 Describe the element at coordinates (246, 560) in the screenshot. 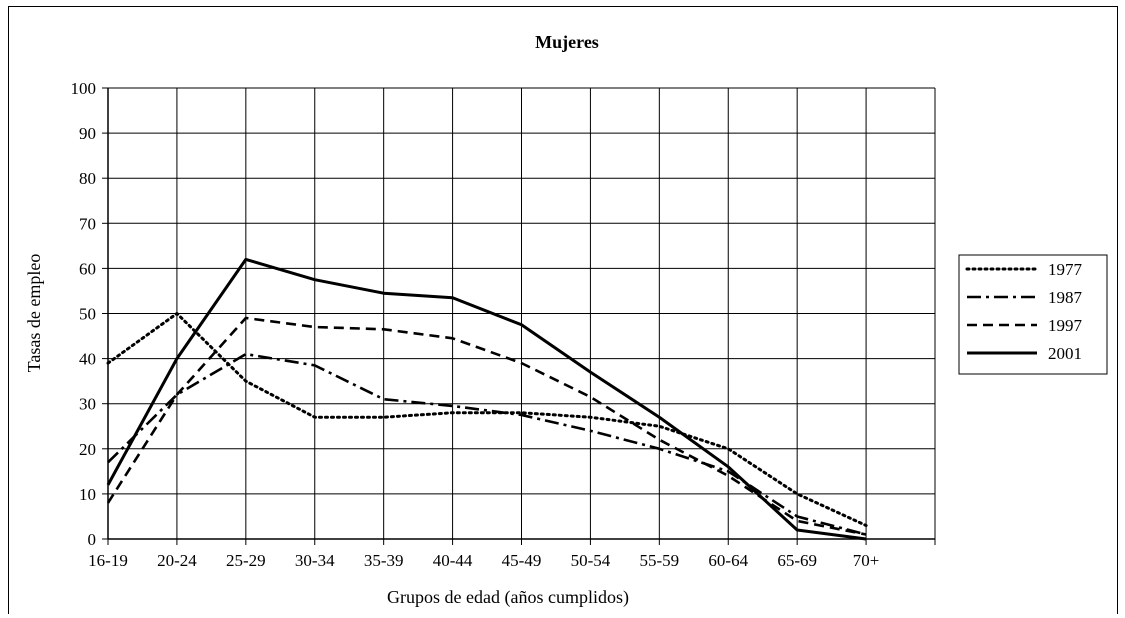

I see `x-tick-label: 25-29` at that location.